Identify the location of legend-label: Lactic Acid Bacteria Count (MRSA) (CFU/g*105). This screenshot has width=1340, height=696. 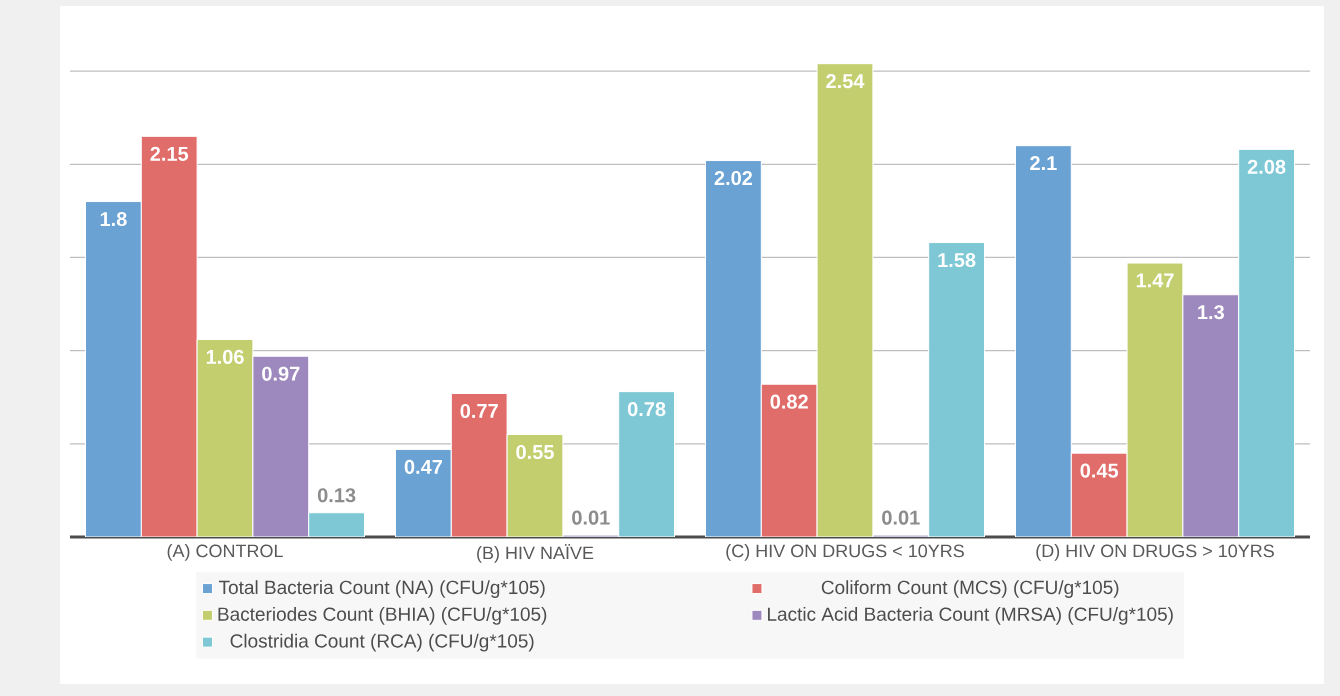
(970, 615).